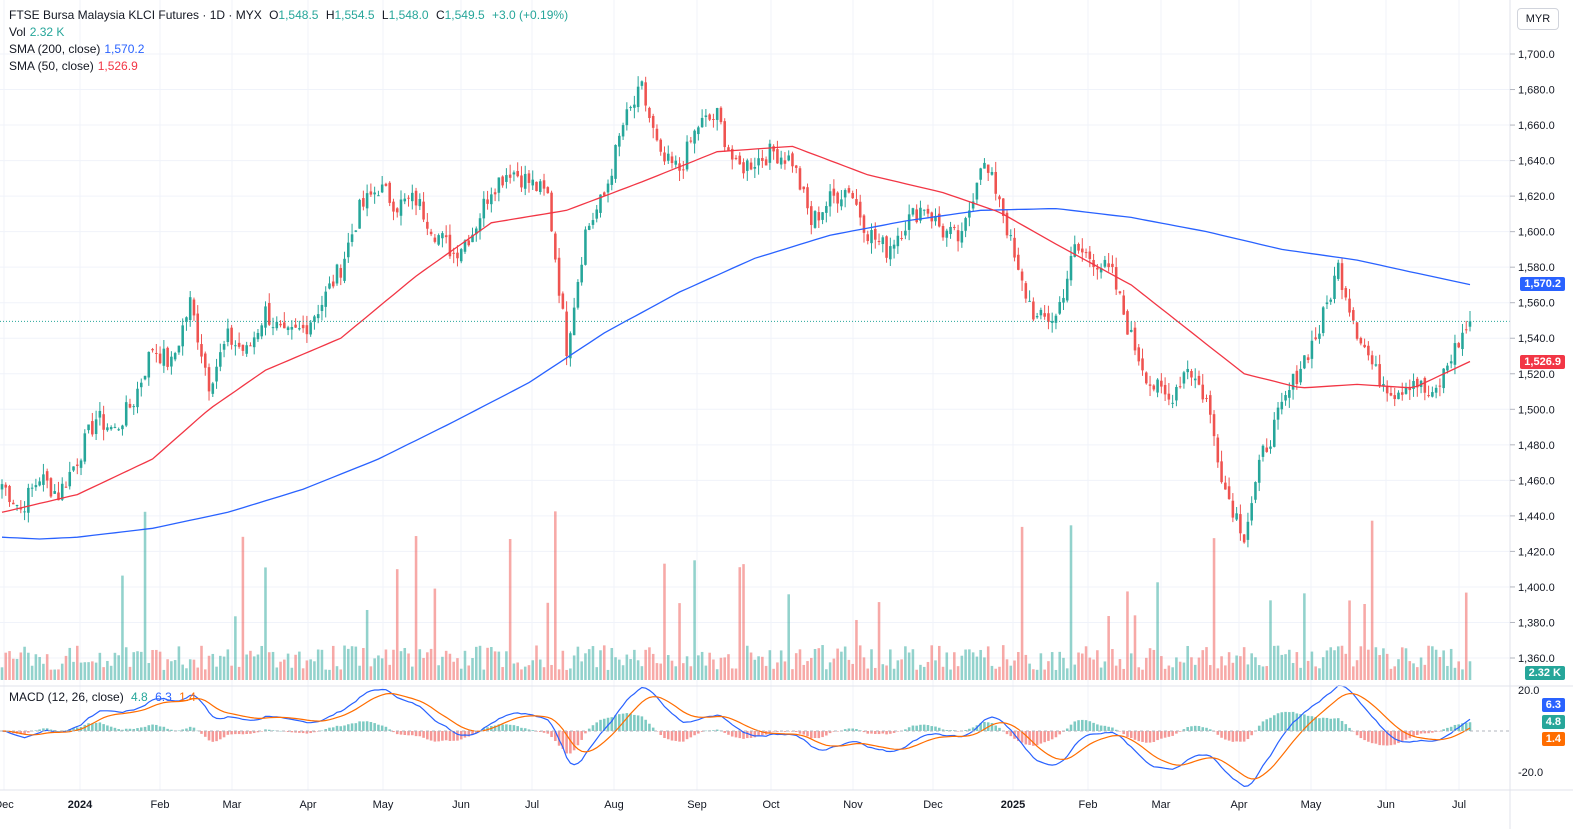 This screenshot has width=1573, height=829. I want to click on sma50-legend: SMA (50, close) 1,526.9, so click(73, 66).